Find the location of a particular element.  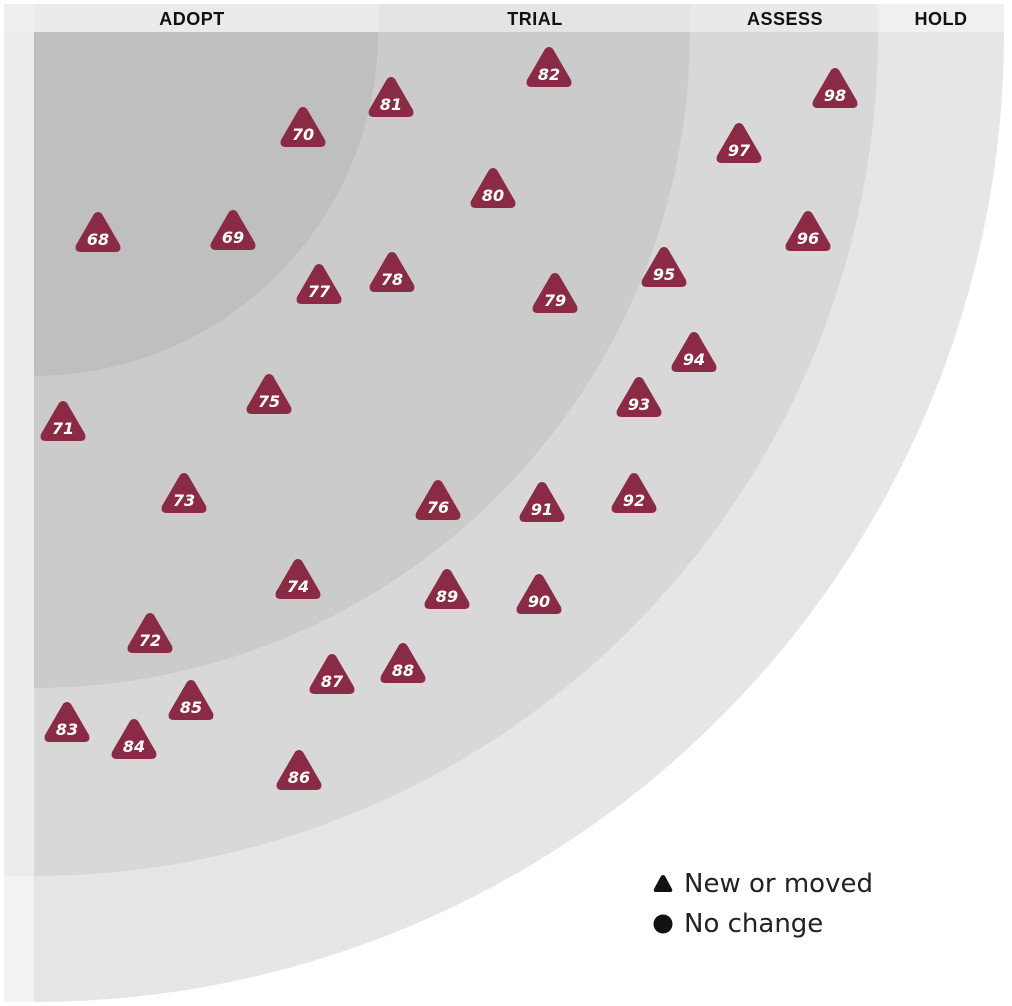

blip-number: 71 is located at coordinates (63, 428).